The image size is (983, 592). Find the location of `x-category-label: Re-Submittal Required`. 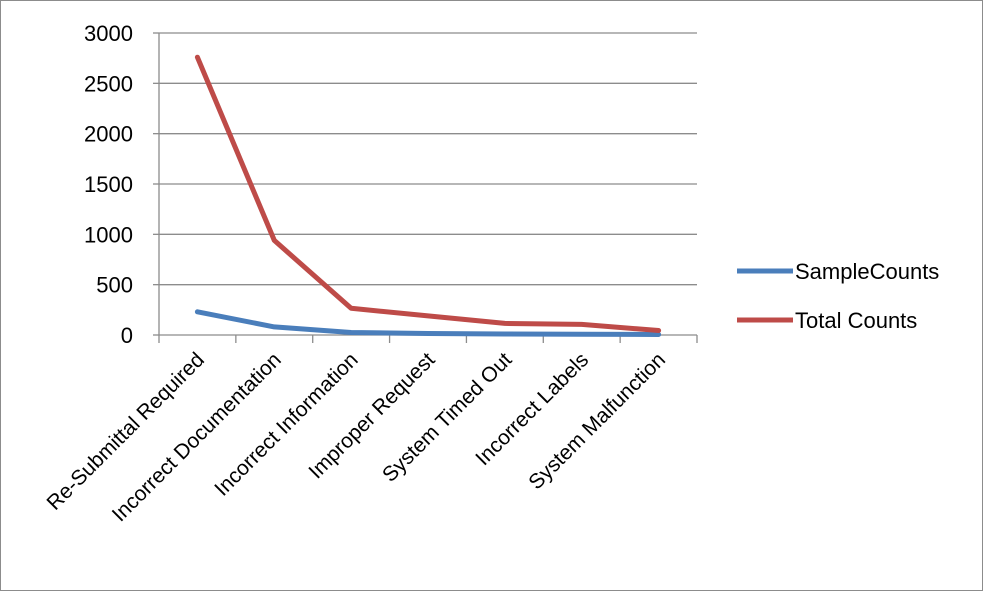

x-category-label: Re-Submittal Required is located at coordinates (125, 431).